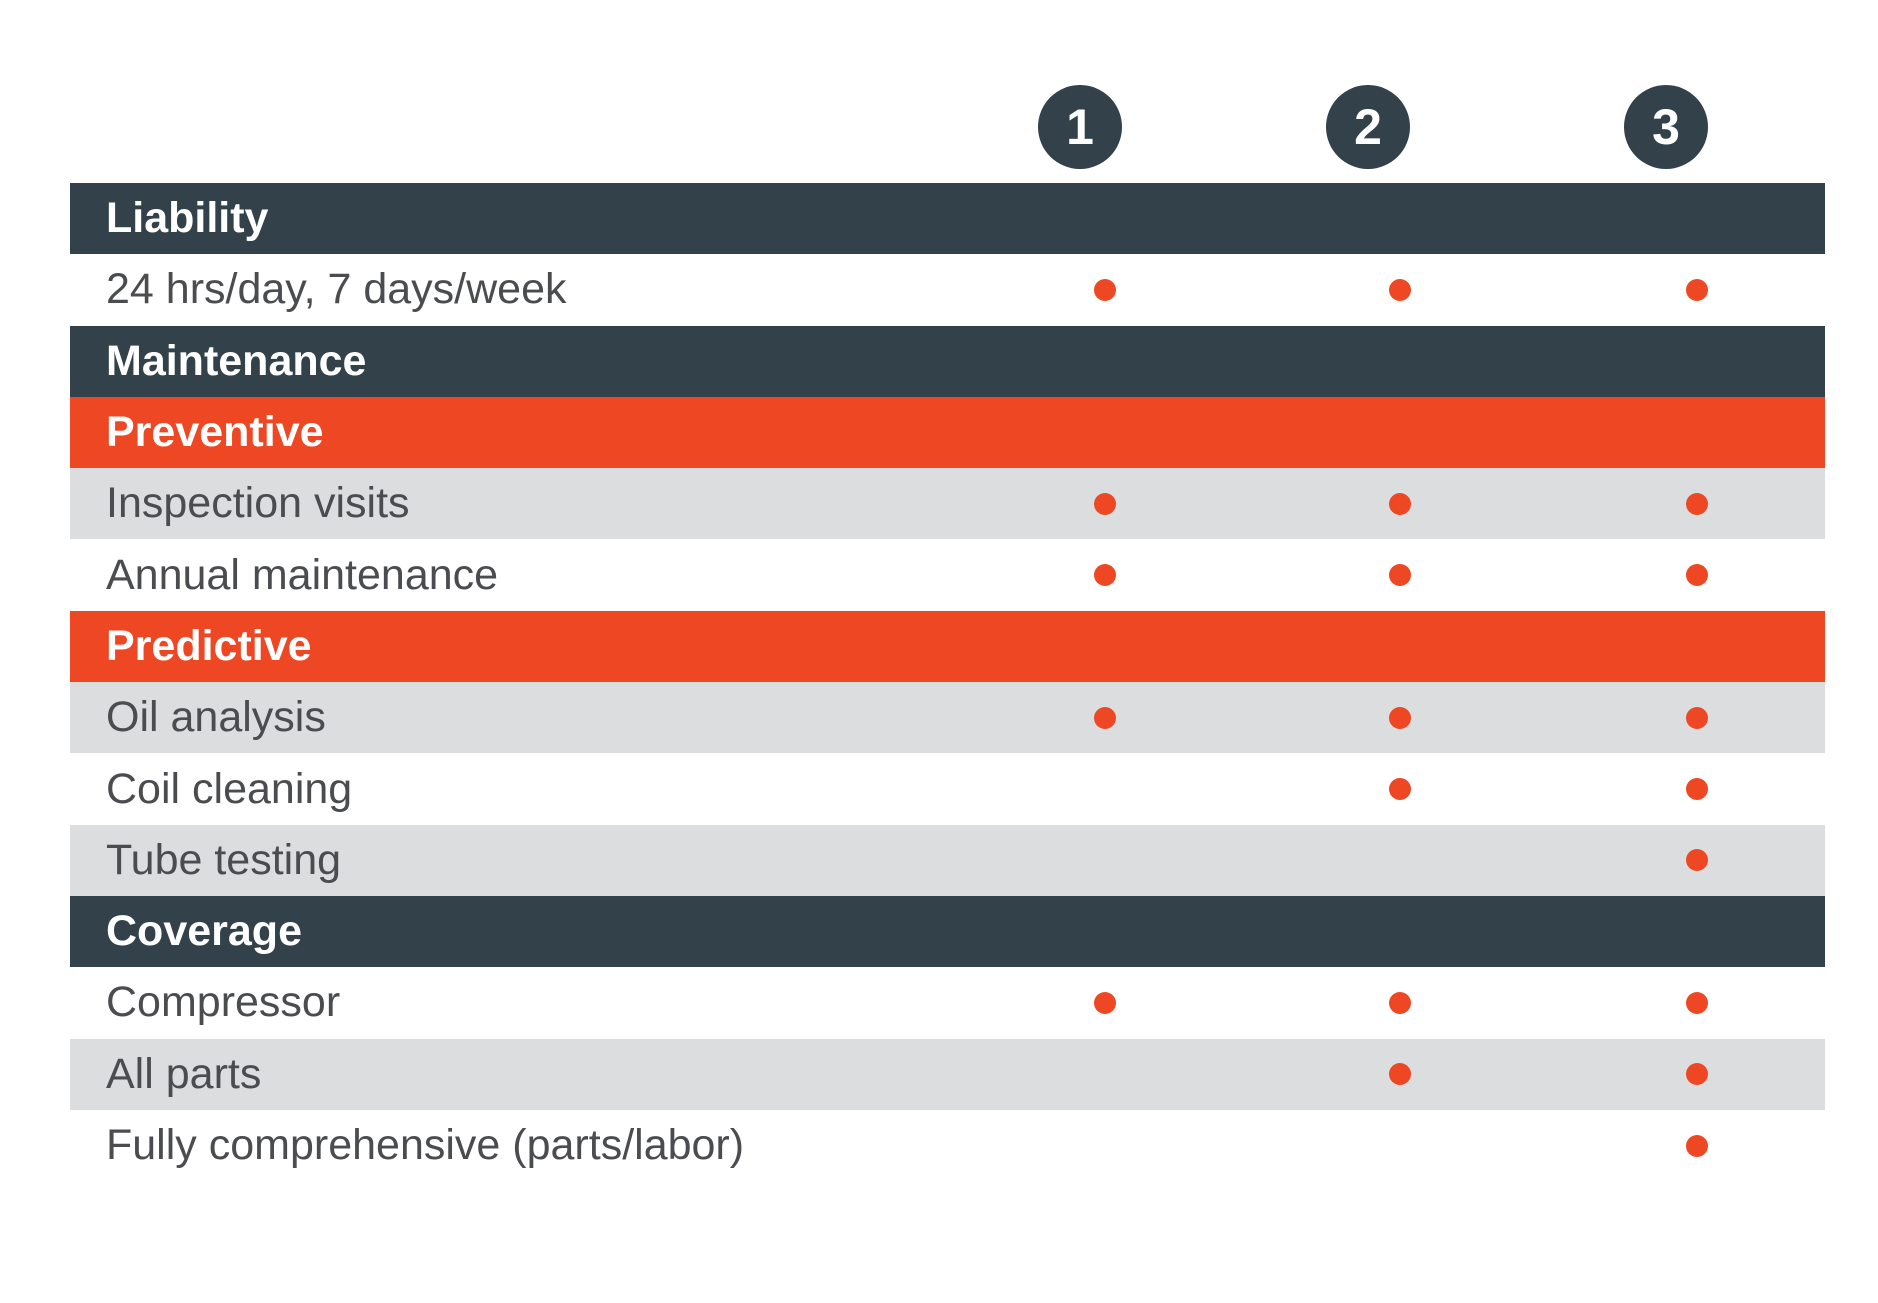 The width and height of the screenshot is (1878, 1303). What do you see at coordinates (209, 645) in the screenshot?
I see `subsection-label: Predictive` at bounding box center [209, 645].